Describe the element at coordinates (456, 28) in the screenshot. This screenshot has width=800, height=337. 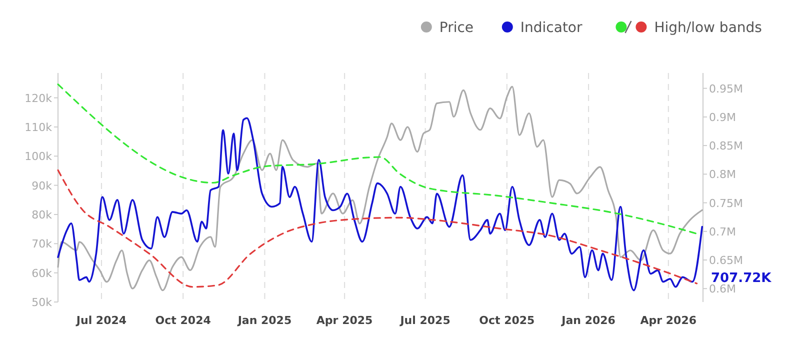
I see `legend-label: Price` at that location.